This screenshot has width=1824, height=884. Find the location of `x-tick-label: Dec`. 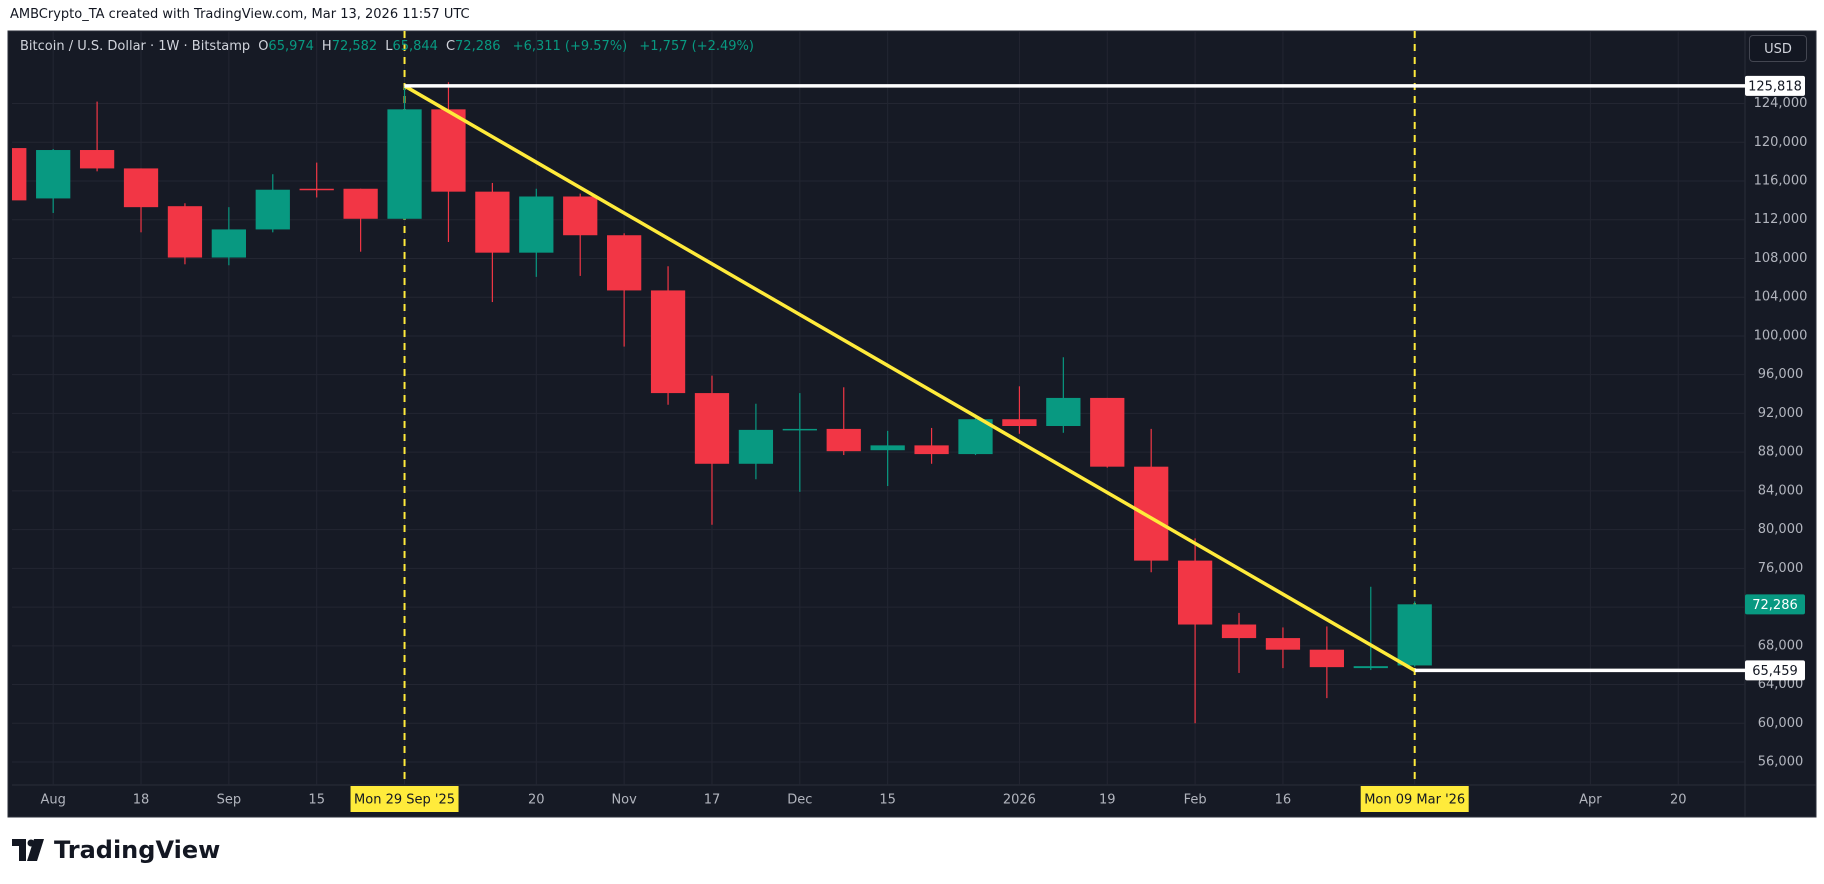

x-tick-label: Dec is located at coordinates (799, 800).